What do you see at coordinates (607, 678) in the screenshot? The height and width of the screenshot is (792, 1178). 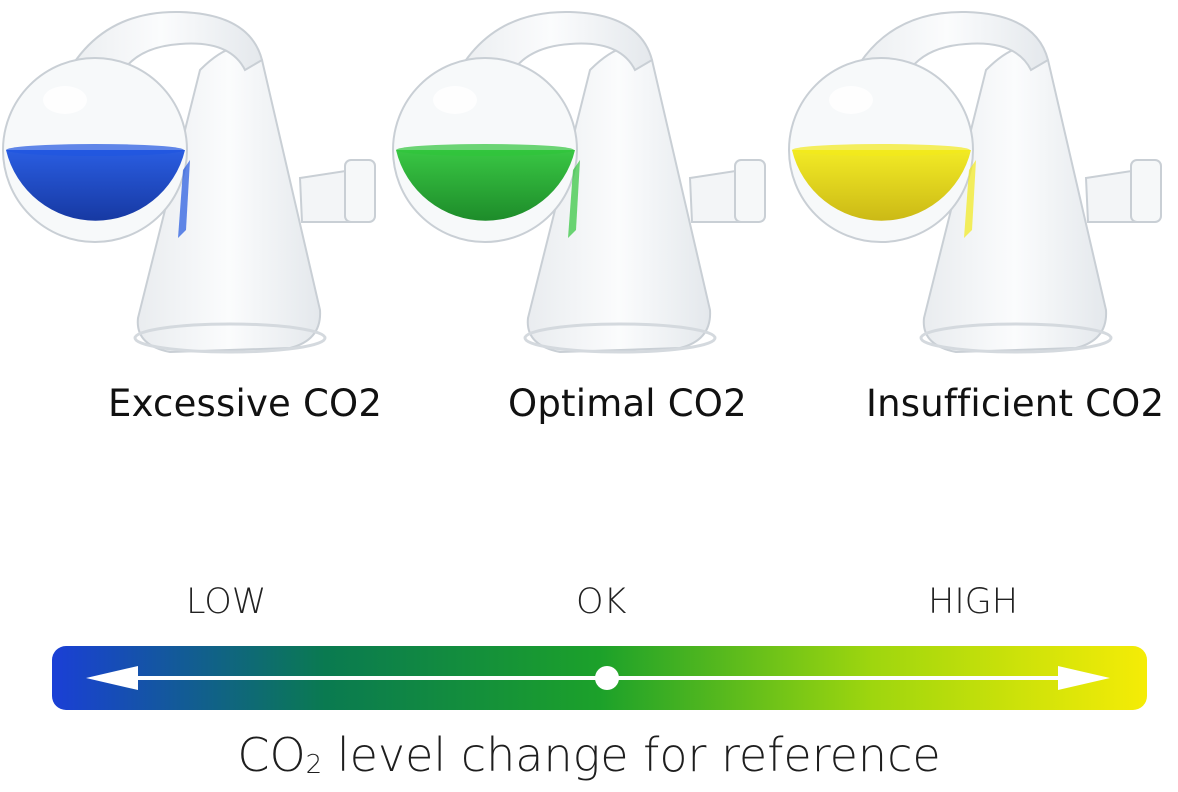 I see `center-dot-icon` at bounding box center [607, 678].